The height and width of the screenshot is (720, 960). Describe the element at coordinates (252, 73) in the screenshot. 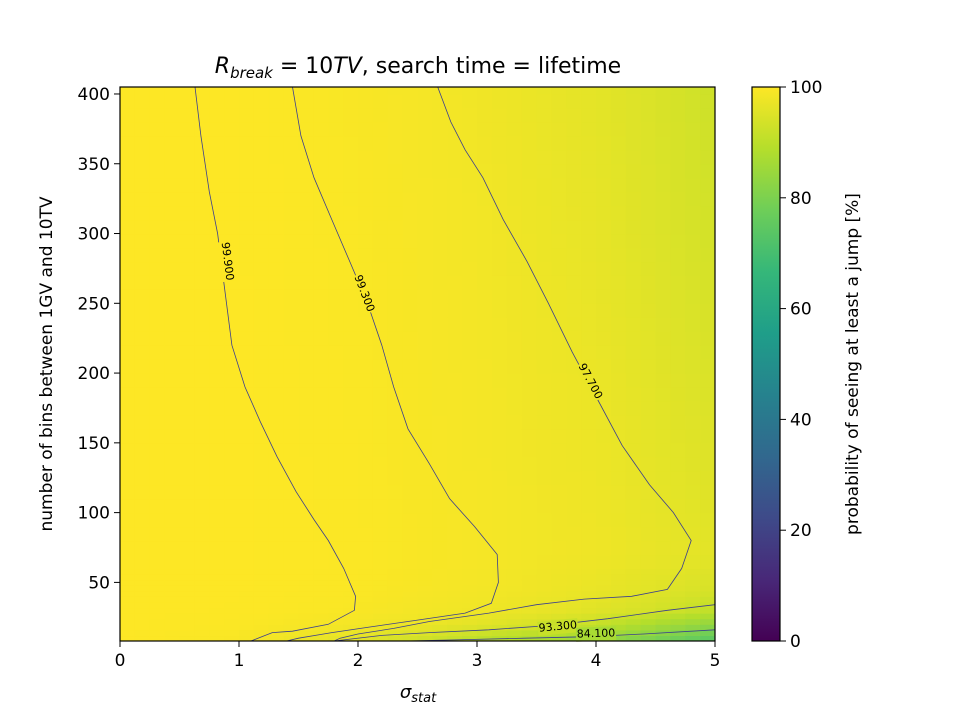

I see `title-subscript: break` at that location.